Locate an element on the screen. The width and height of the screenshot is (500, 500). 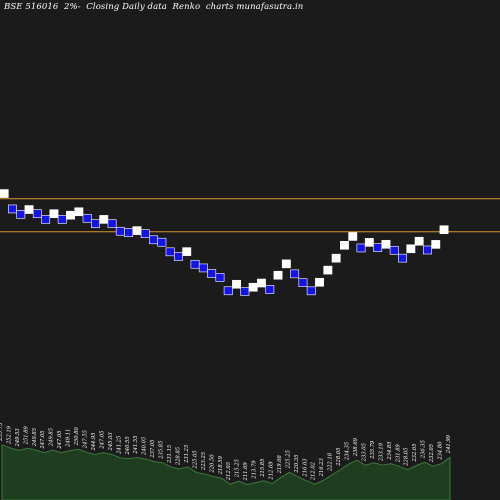
value-label: 231.89 is located at coordinates (398, 453).